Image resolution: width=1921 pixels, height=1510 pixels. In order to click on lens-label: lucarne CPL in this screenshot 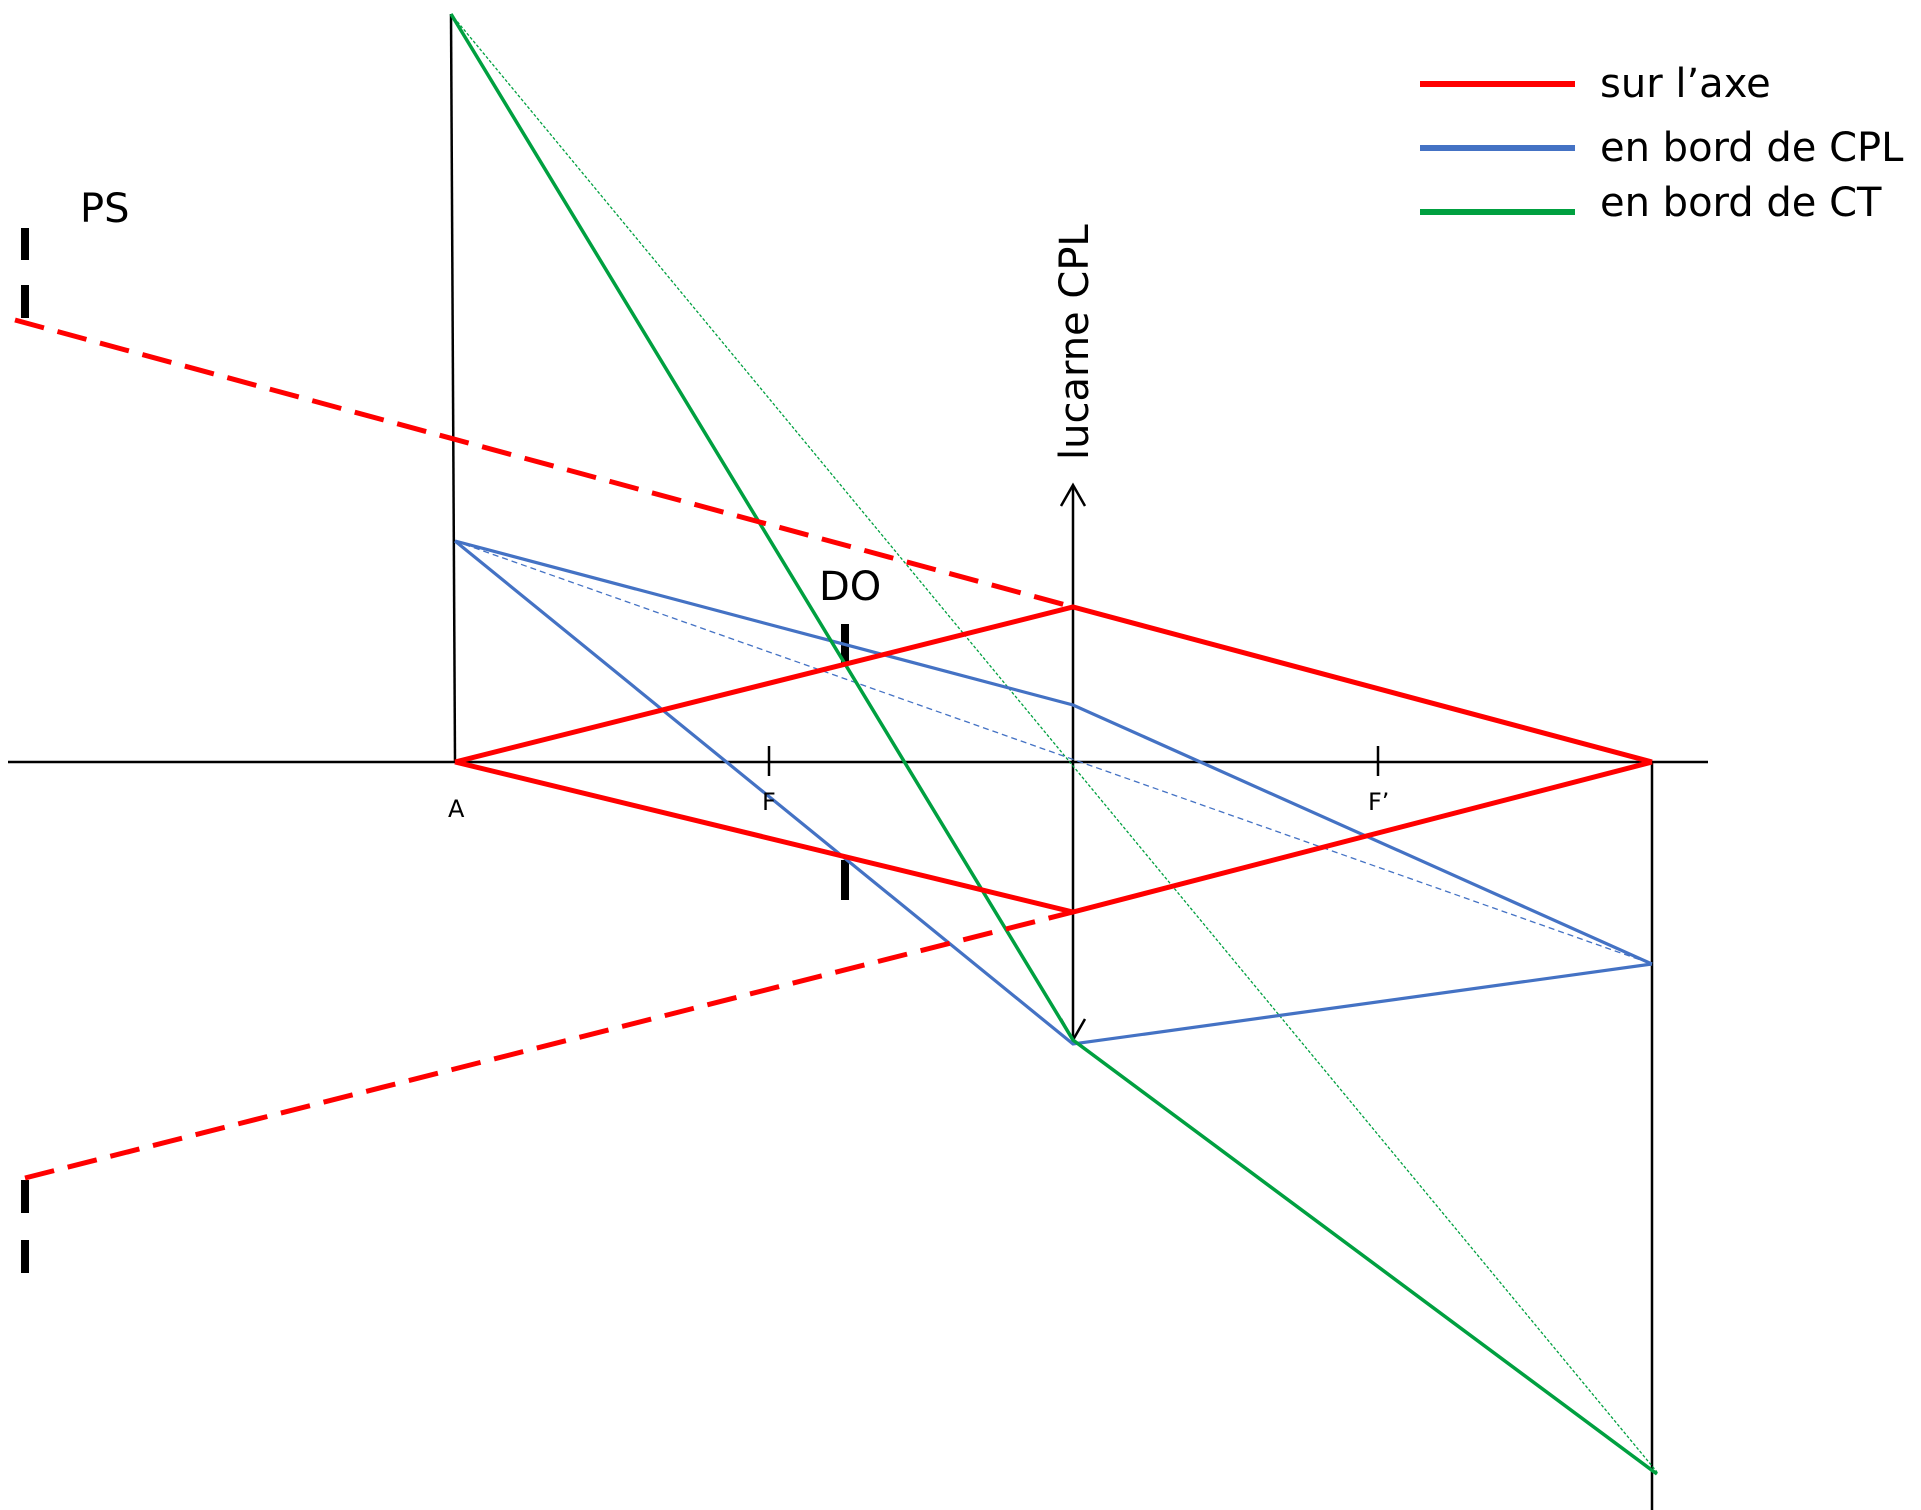, I will do `click(1075, 342)`.